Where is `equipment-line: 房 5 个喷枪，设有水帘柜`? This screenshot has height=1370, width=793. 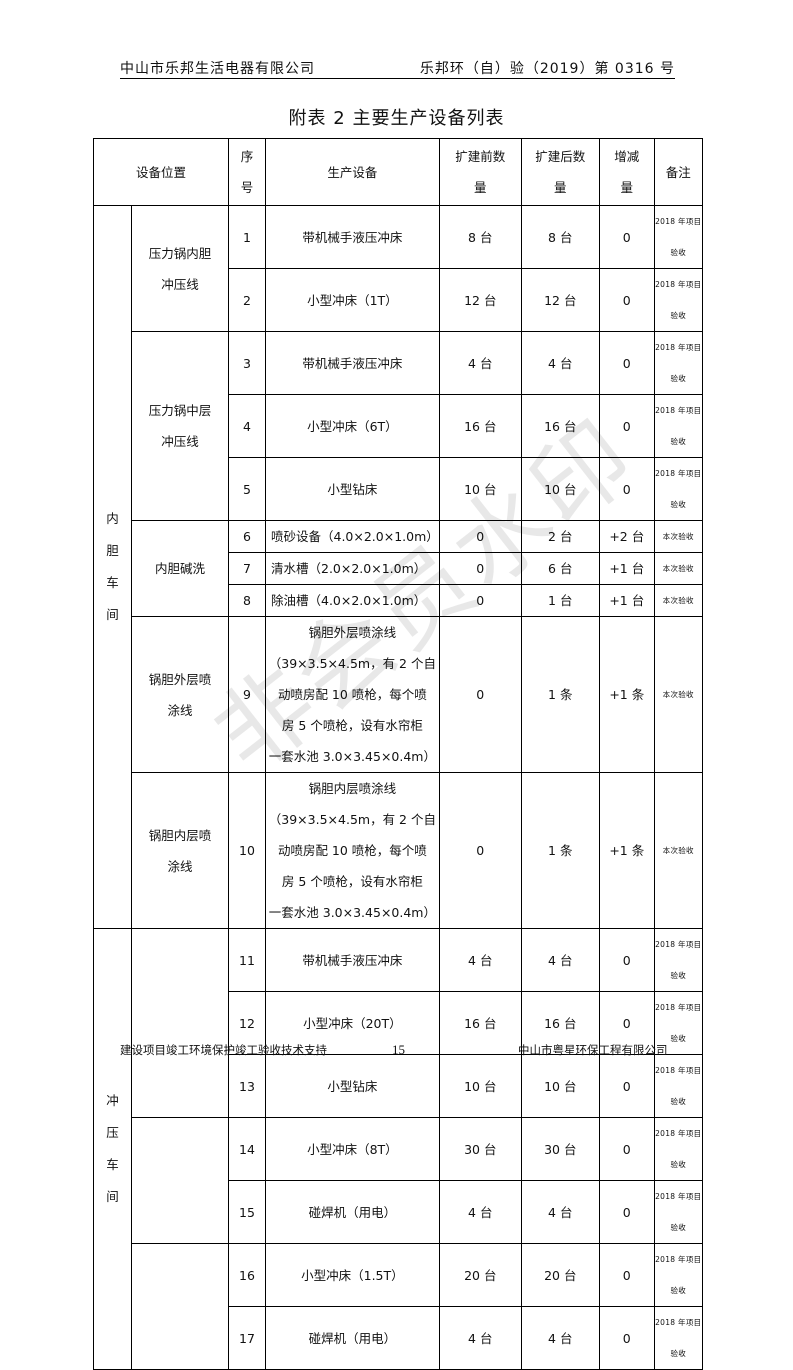
equipment-line: 房 5 个喷枪，设有水帘柜 is located at coordinates (352, 881).